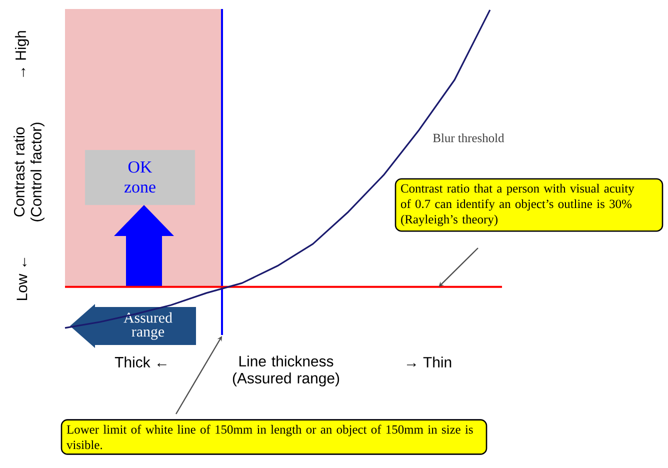 The width and height of the screenshot is (668, 468). Describe the element at coordinates (429, 362) in the screenshot. I see `text: → Thin` at that location.